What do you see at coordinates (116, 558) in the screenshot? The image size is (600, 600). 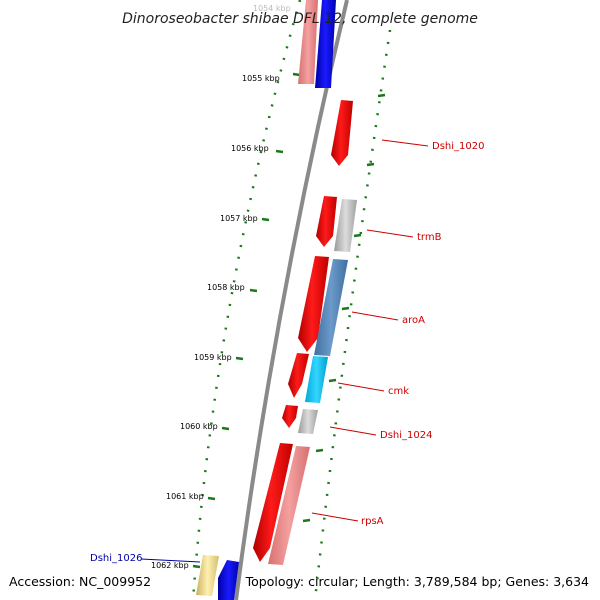 I see `gene-label: Dshi_1026` at bounding box center [116, 558].